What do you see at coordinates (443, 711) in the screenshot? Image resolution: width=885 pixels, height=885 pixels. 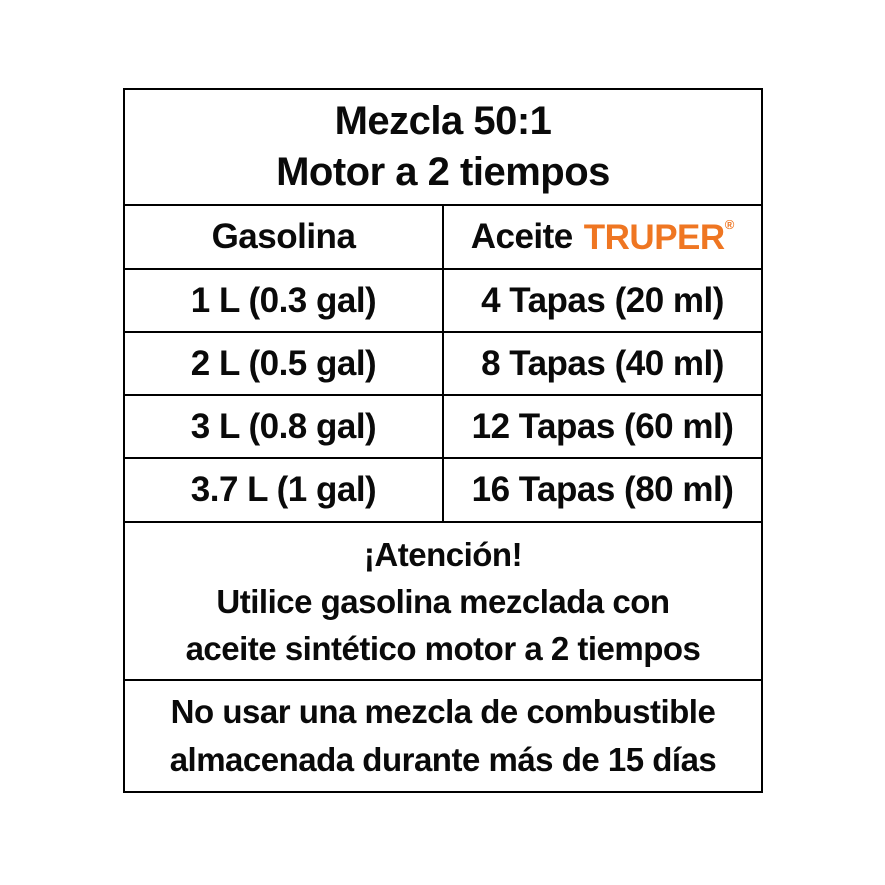 I see `warning-line-1: No usar una mezcla de combustible` at bounding box center [443, 711].